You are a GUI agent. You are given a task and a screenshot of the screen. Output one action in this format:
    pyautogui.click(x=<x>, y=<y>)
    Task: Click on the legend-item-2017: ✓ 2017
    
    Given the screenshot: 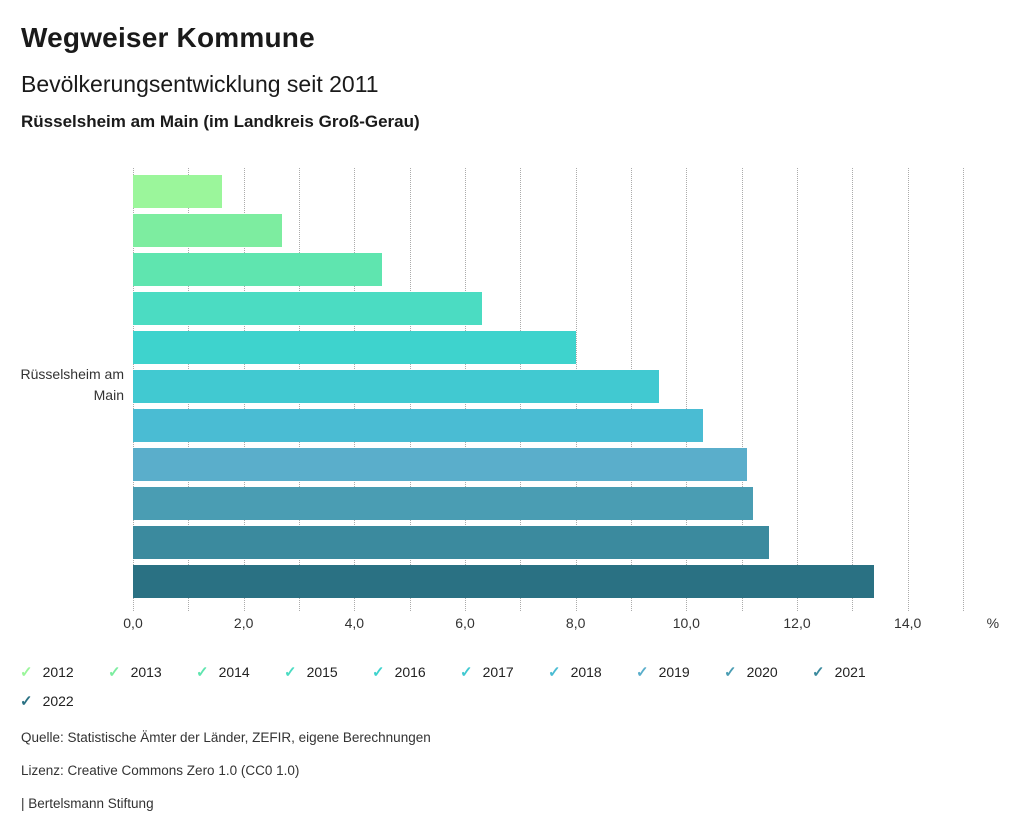 What is the action you would take?
    pyautogui.click(x=504, y=672)
    